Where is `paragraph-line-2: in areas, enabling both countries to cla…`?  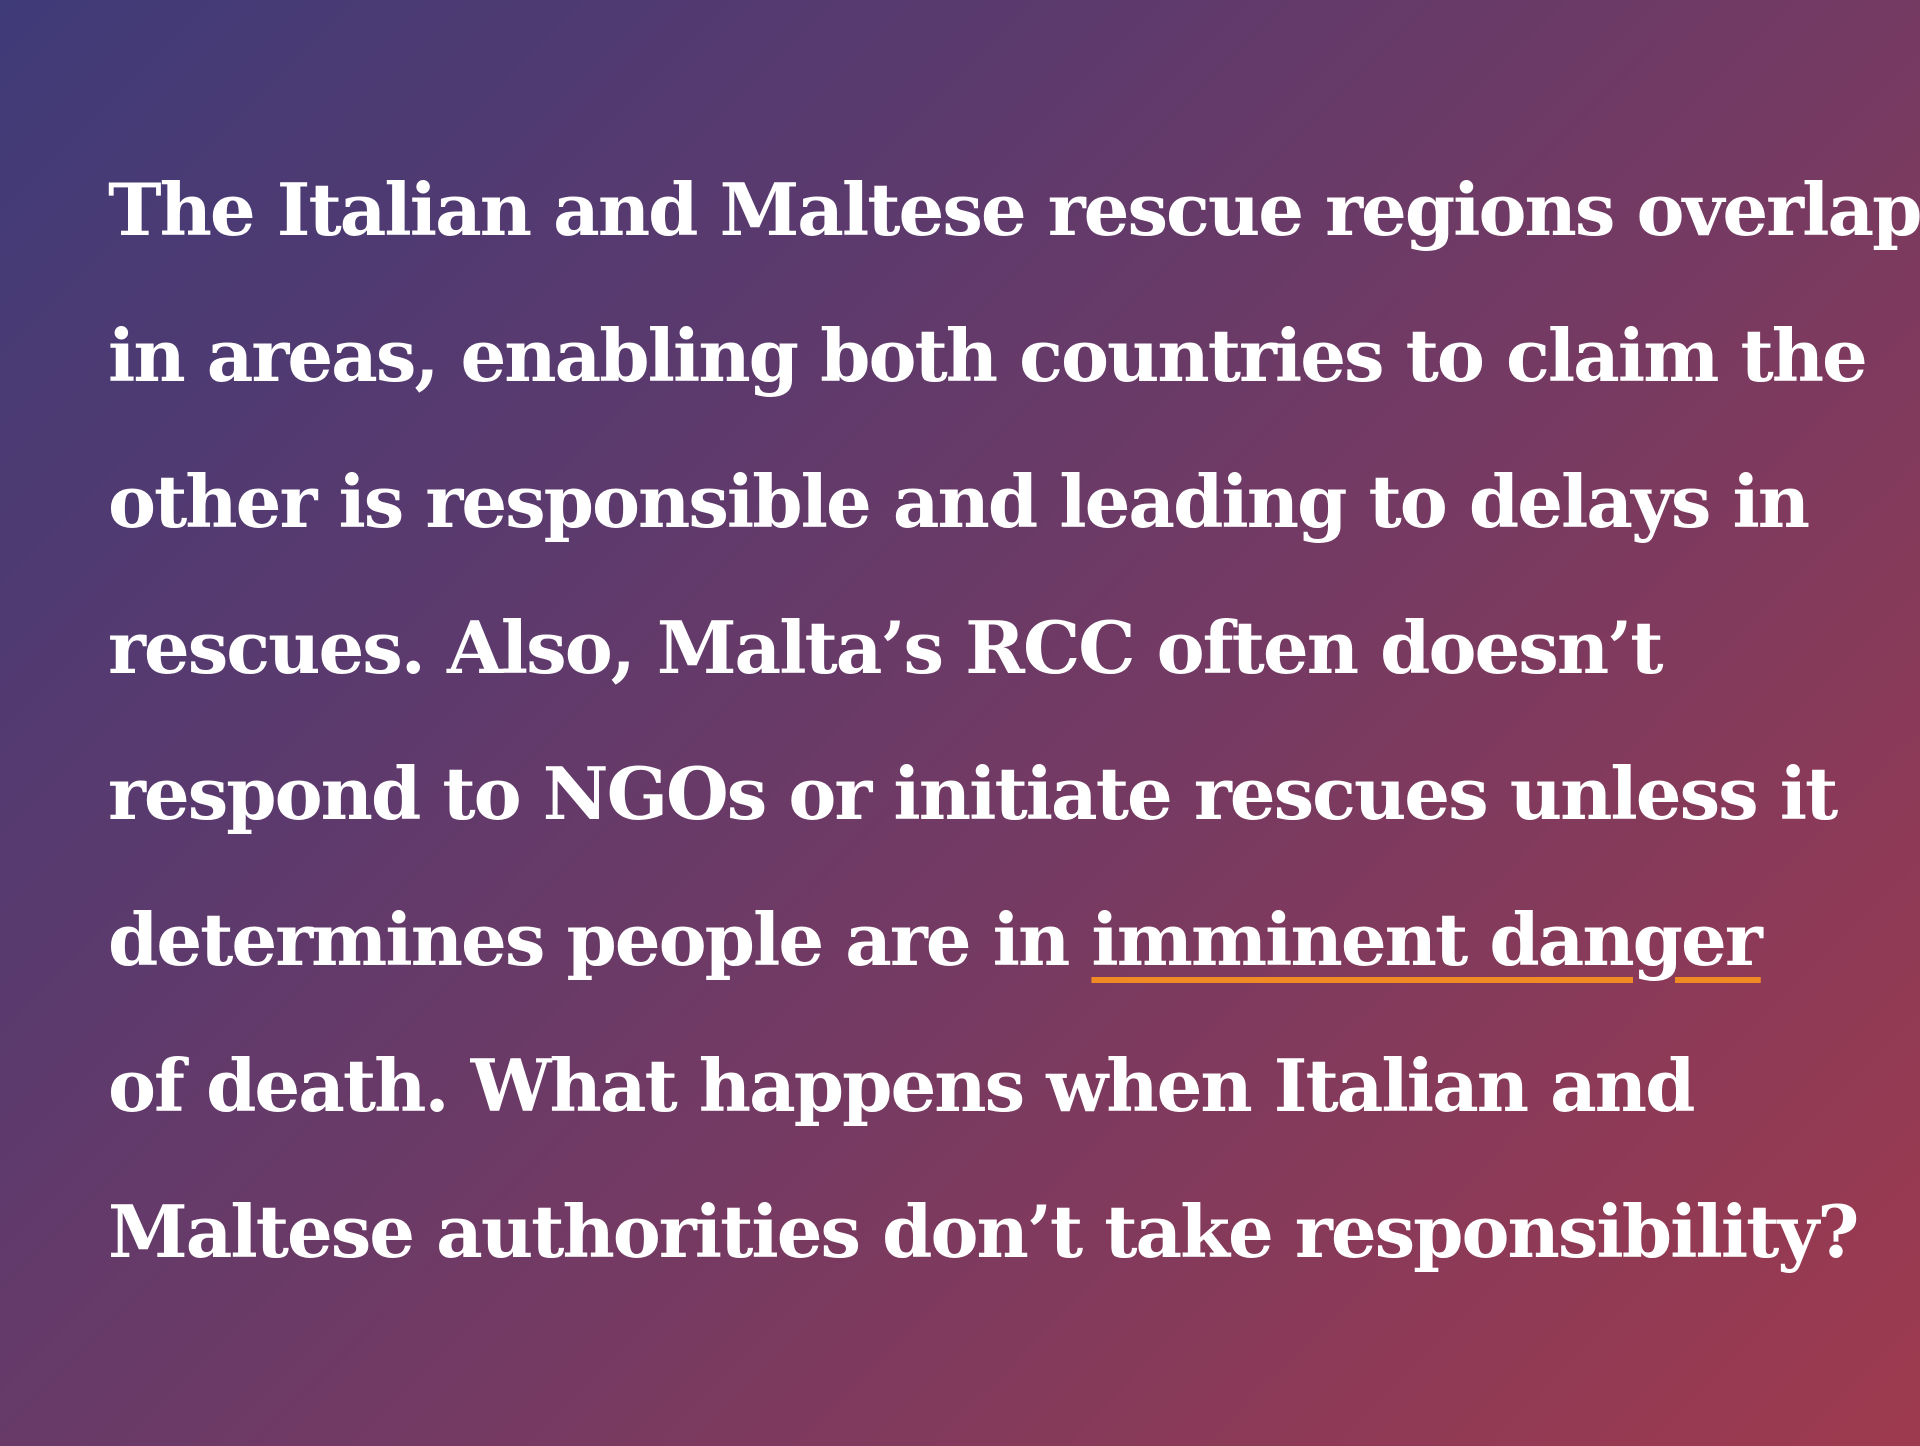 paragraph-line-2: in areas, enabling both countries to cla… is located at coordinates (988, 355).